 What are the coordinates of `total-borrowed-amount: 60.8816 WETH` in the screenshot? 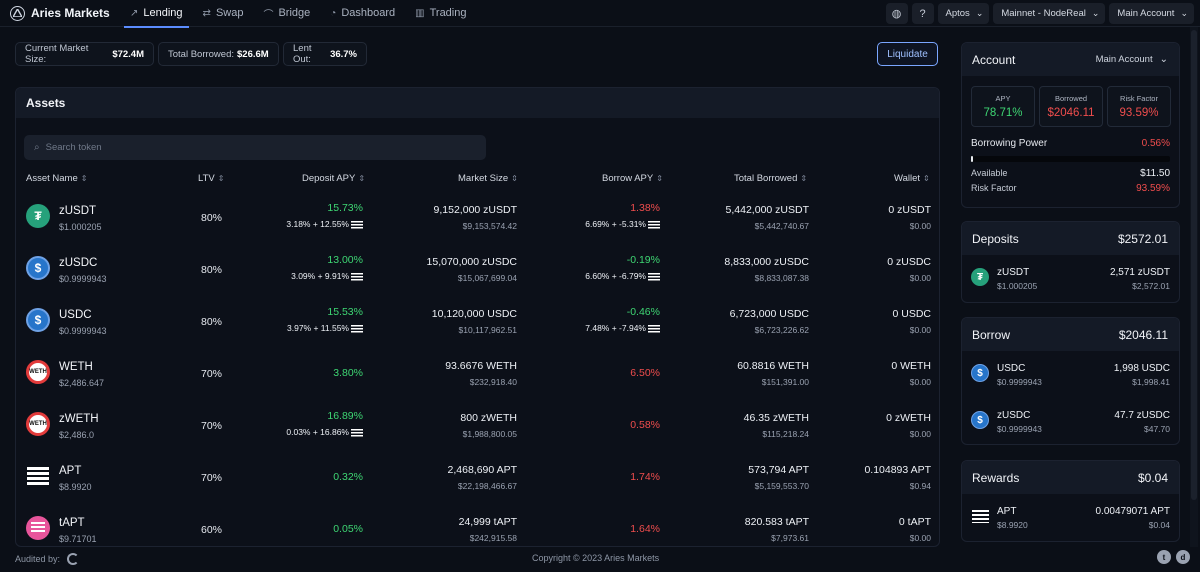 It's located at (773, 366).